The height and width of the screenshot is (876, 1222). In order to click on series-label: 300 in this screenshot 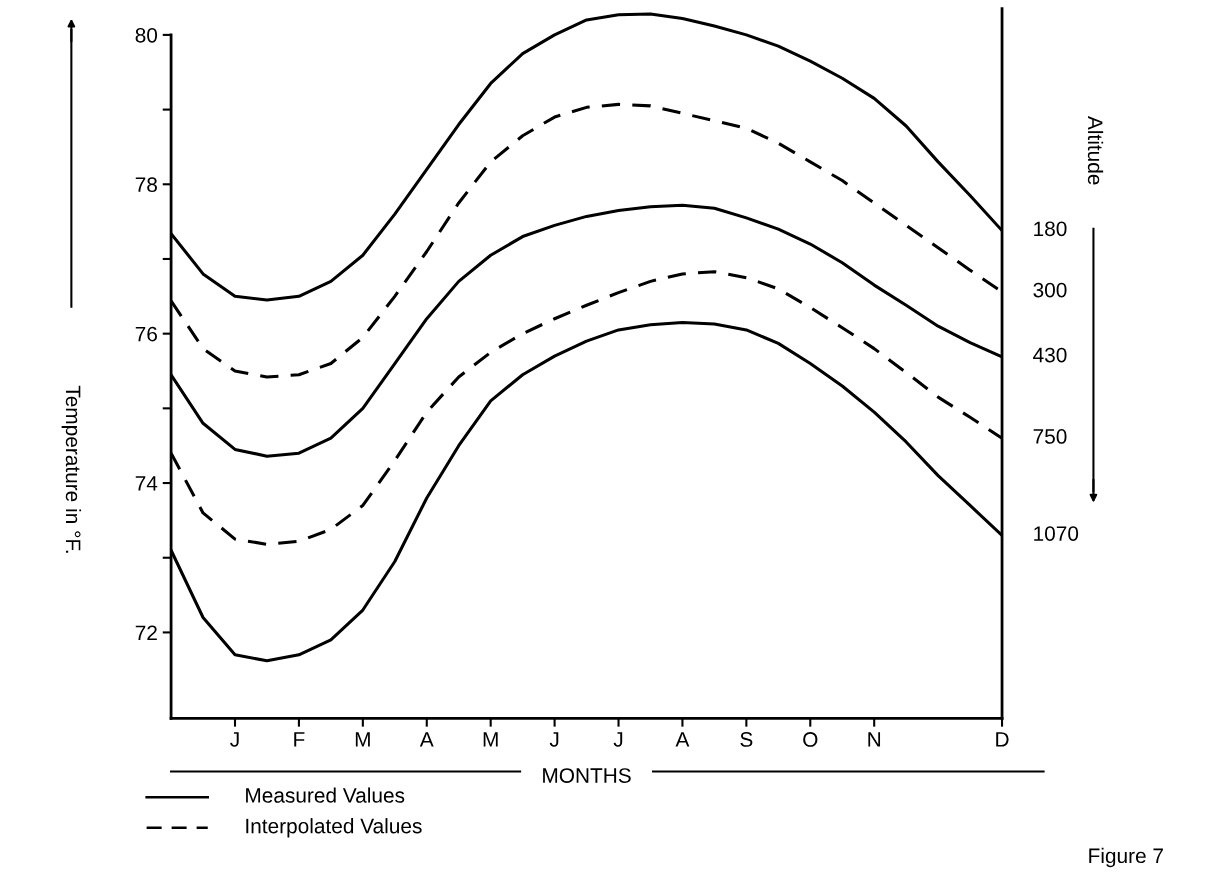, I will do `click(1050, 290)`.